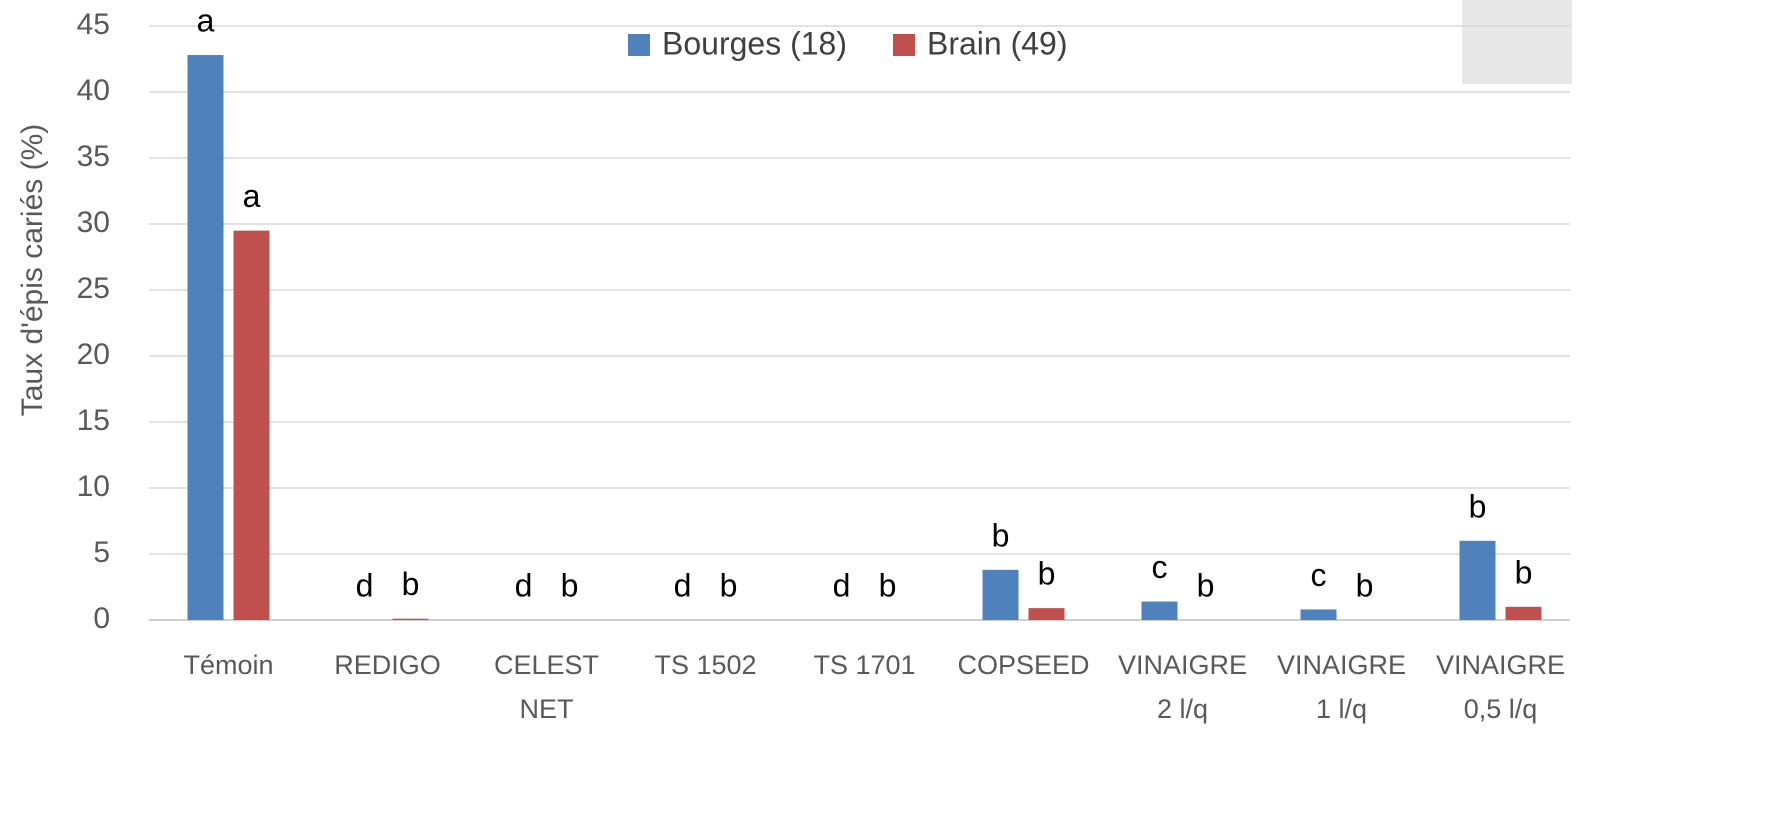  What do you see at coordinates (705, 665) in the screenshot?
I see `x-tick-label: TS 1502` at bounding box center [705, 665].